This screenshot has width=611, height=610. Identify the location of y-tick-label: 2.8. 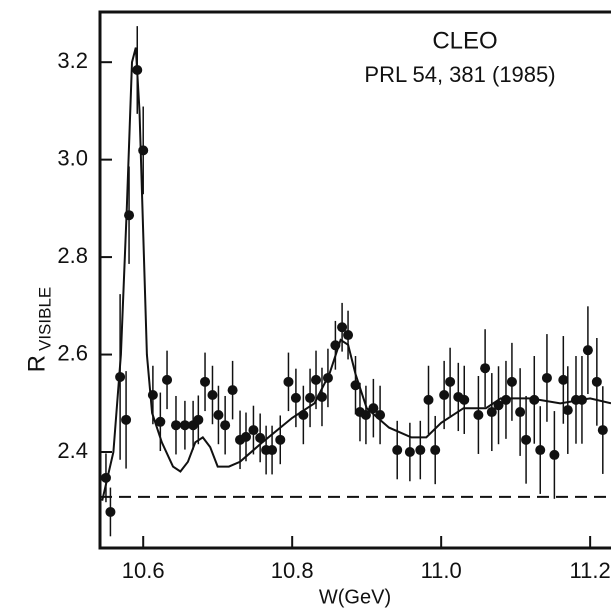
(72, 255).